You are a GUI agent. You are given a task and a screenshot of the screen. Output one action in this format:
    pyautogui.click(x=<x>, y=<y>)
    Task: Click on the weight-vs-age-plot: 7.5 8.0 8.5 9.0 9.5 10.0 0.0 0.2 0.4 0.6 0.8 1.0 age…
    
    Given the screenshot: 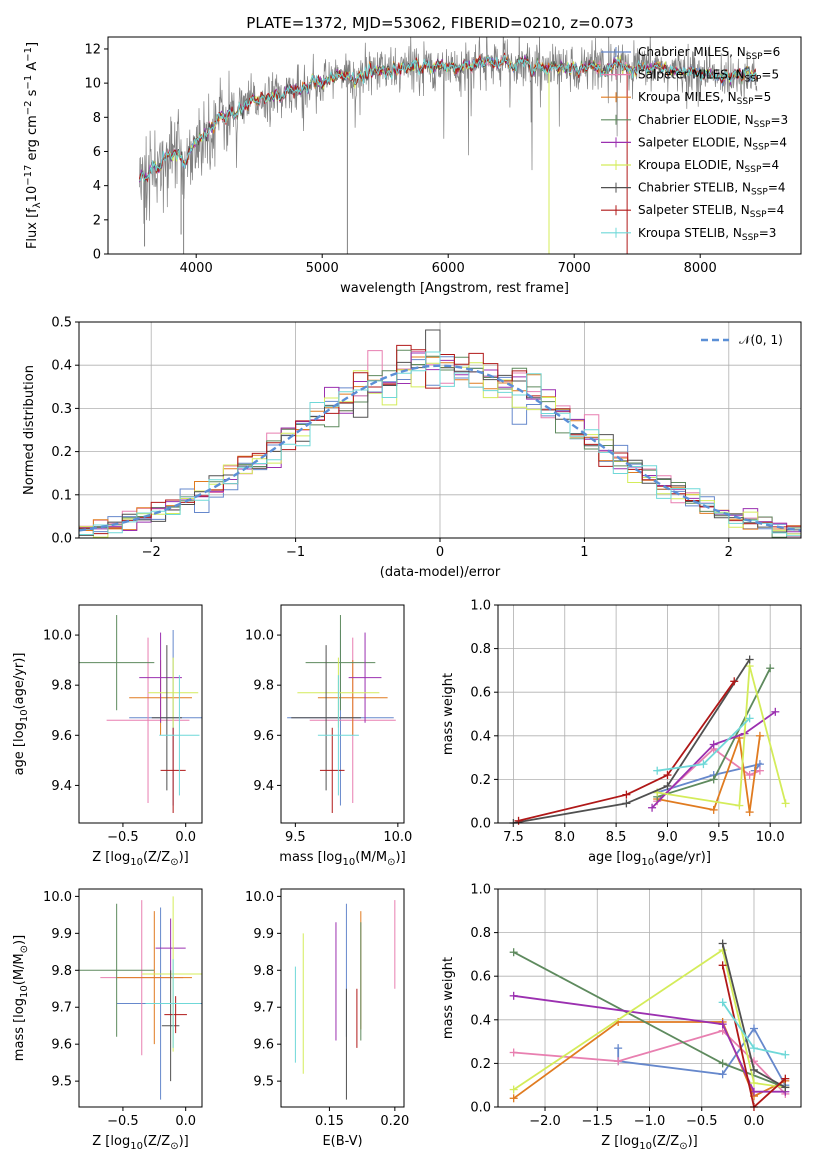 What is the action you would take?
    pyautogui.click(x=621, y=733)
    